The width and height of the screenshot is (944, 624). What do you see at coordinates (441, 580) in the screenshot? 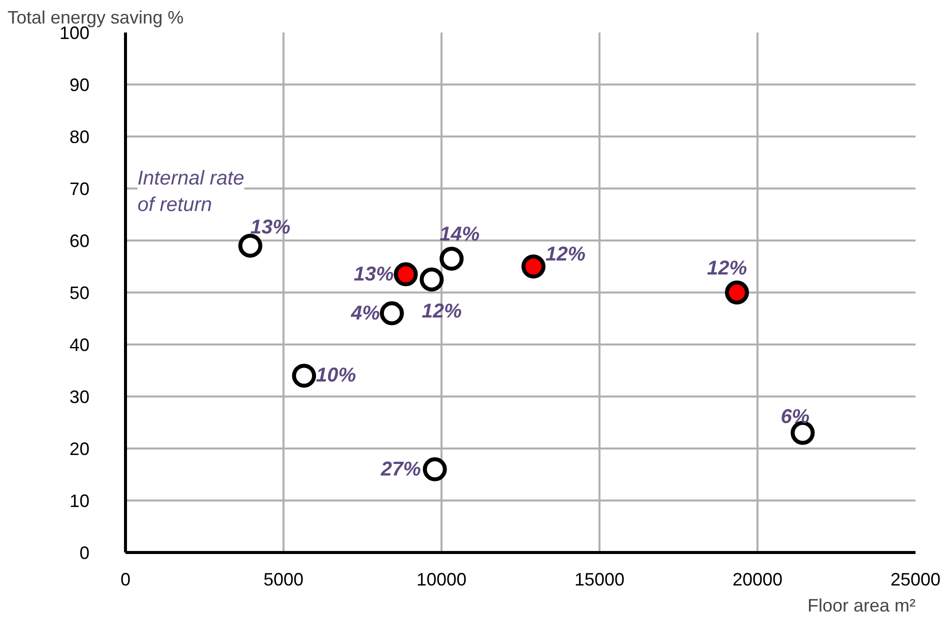
I see `x-tick-label: 10000` at bounding box center [441, 580].